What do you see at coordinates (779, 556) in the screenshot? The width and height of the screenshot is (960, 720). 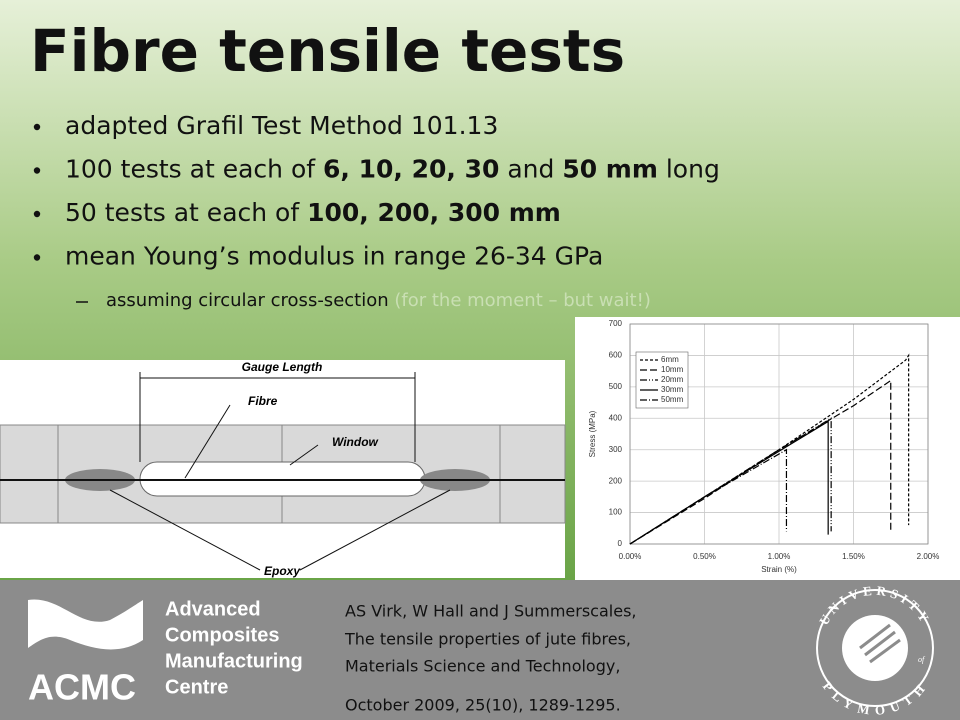 I see `x-tick-label: 1.00%` at bounding box center [779, 556].